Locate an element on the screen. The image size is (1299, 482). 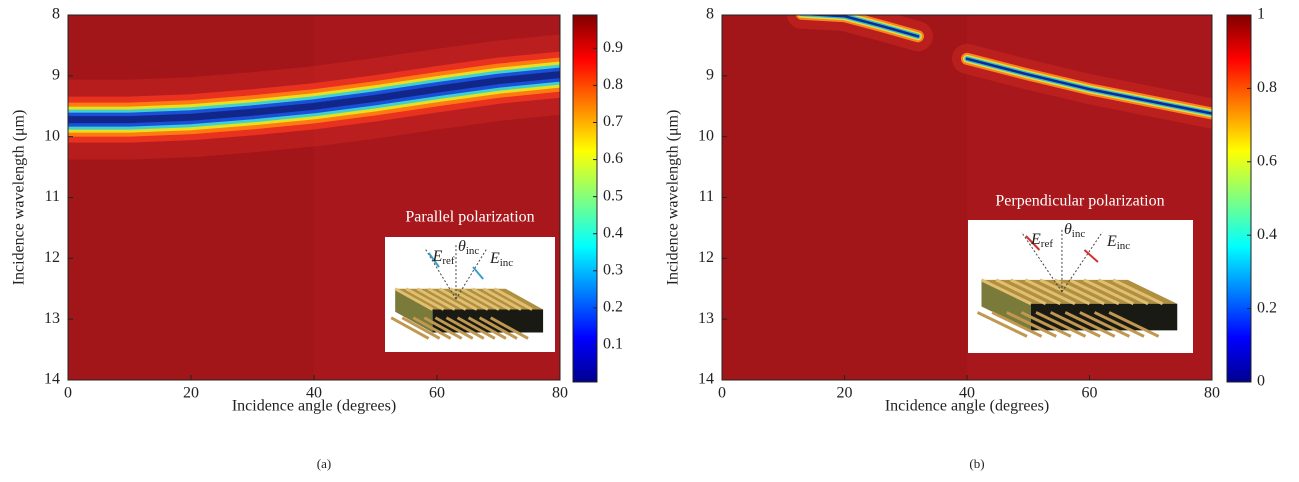
colorbar-tick-label: 0.7 is located at coordinates (613, 121).